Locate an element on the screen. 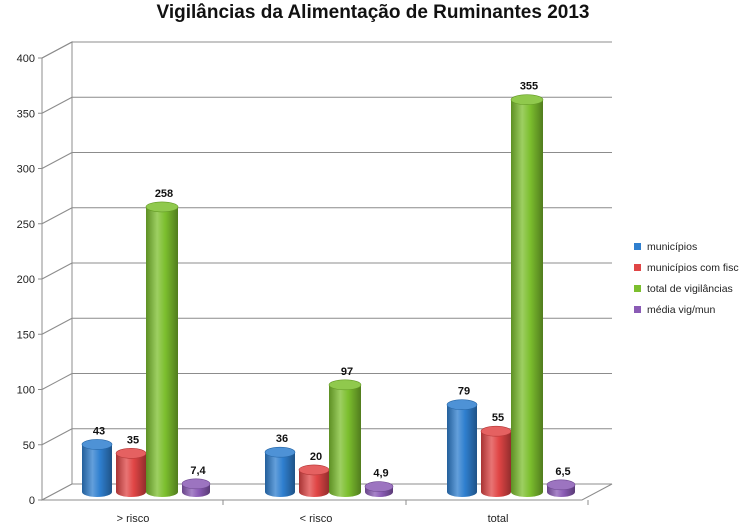  data-label: 355 is located at coordinates (529, 87).